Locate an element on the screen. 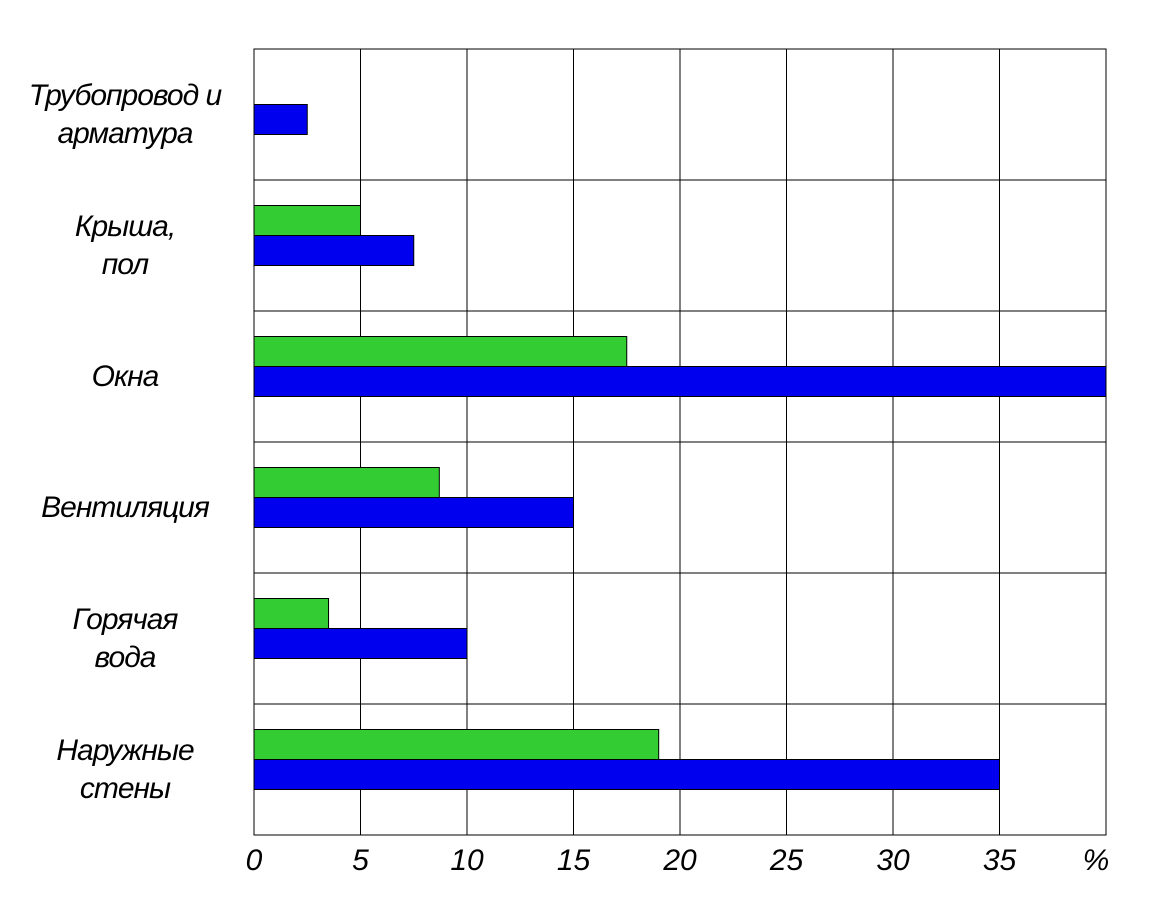  x-tick-label: 20 is located at coordinates (679, 860).